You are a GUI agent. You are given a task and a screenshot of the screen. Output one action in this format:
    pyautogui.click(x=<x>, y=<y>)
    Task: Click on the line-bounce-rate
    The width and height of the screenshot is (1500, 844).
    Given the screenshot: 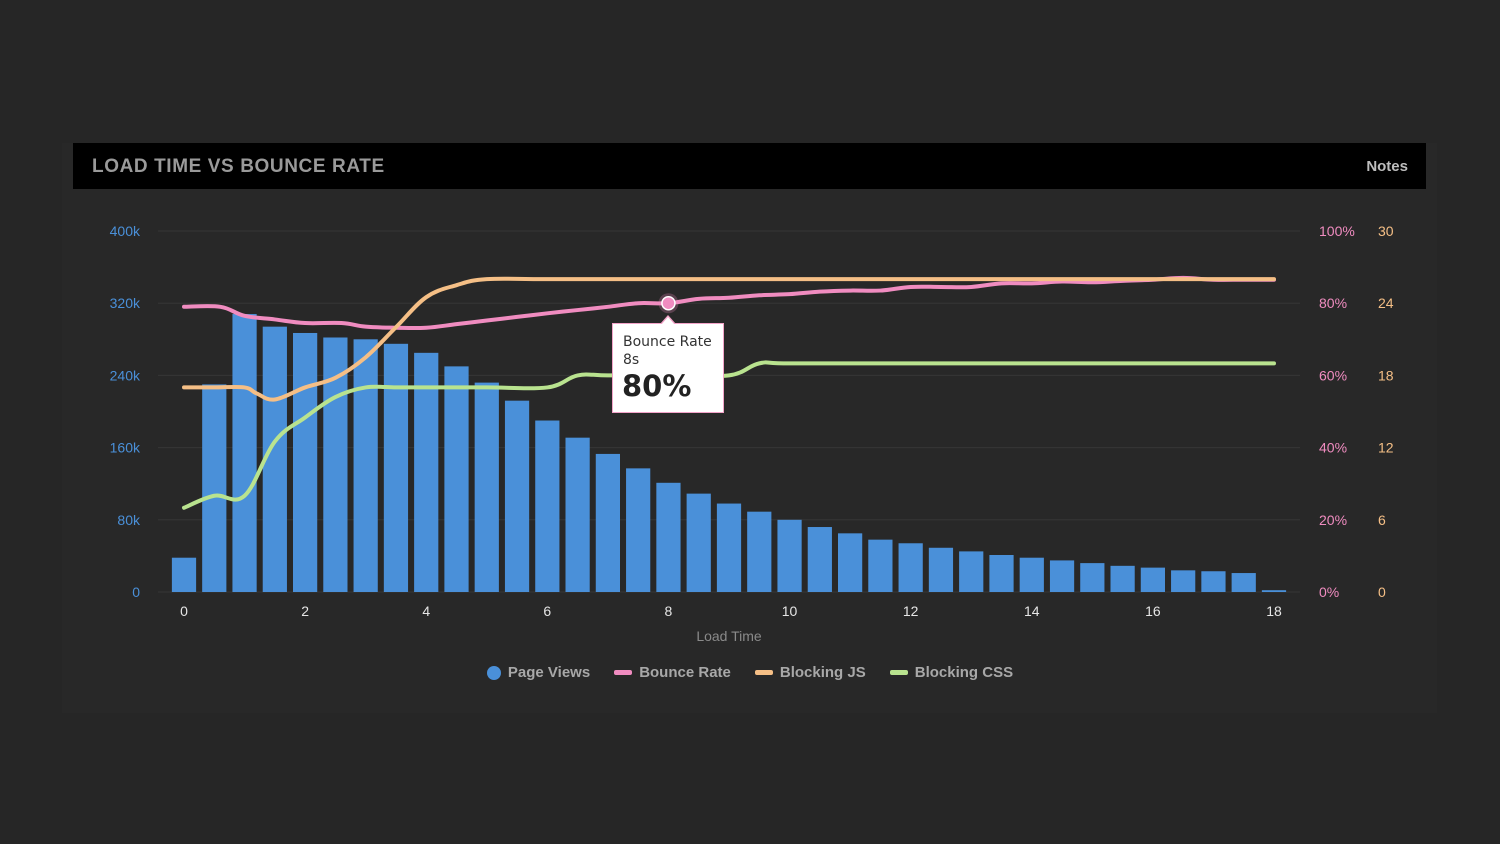 What is the action you would take?
    pyautogui.click(x=729, y=303)
    